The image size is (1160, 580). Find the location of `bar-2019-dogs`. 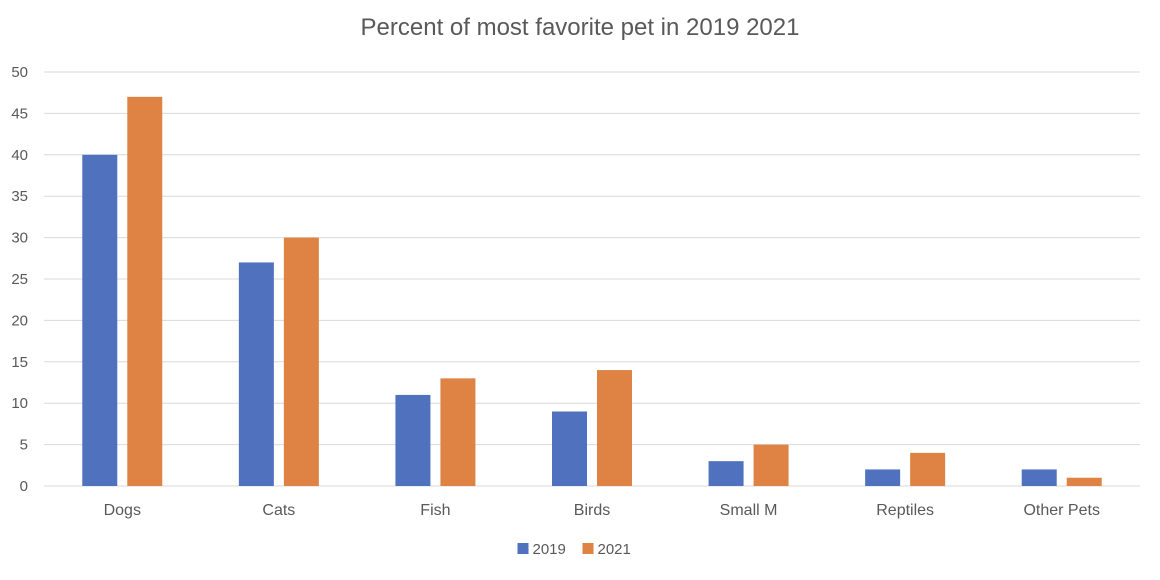

bar-2019-dogs is located at coordinates (100, 320).